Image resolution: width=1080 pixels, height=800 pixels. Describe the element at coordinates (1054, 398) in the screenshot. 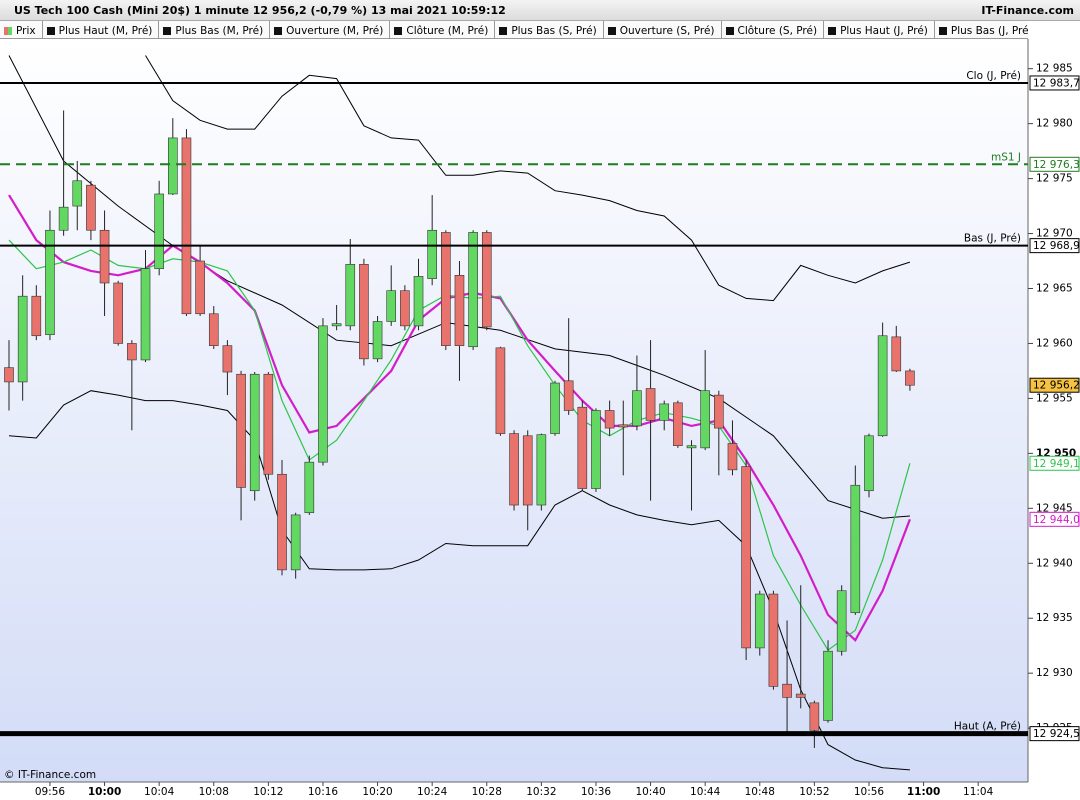

I see `y-tick-label: 12 955` at that location.